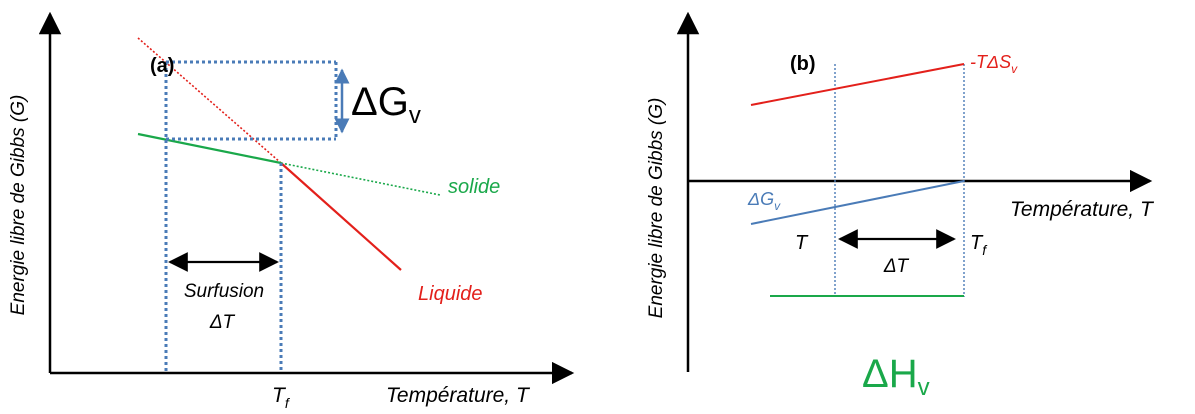 Image resolution: width=1195 pixels, height=414 pixels. Describe the element at coordinates (994, 64) in the screenshot. I see `panel-b-tds-label: -TΔSv` at that location.